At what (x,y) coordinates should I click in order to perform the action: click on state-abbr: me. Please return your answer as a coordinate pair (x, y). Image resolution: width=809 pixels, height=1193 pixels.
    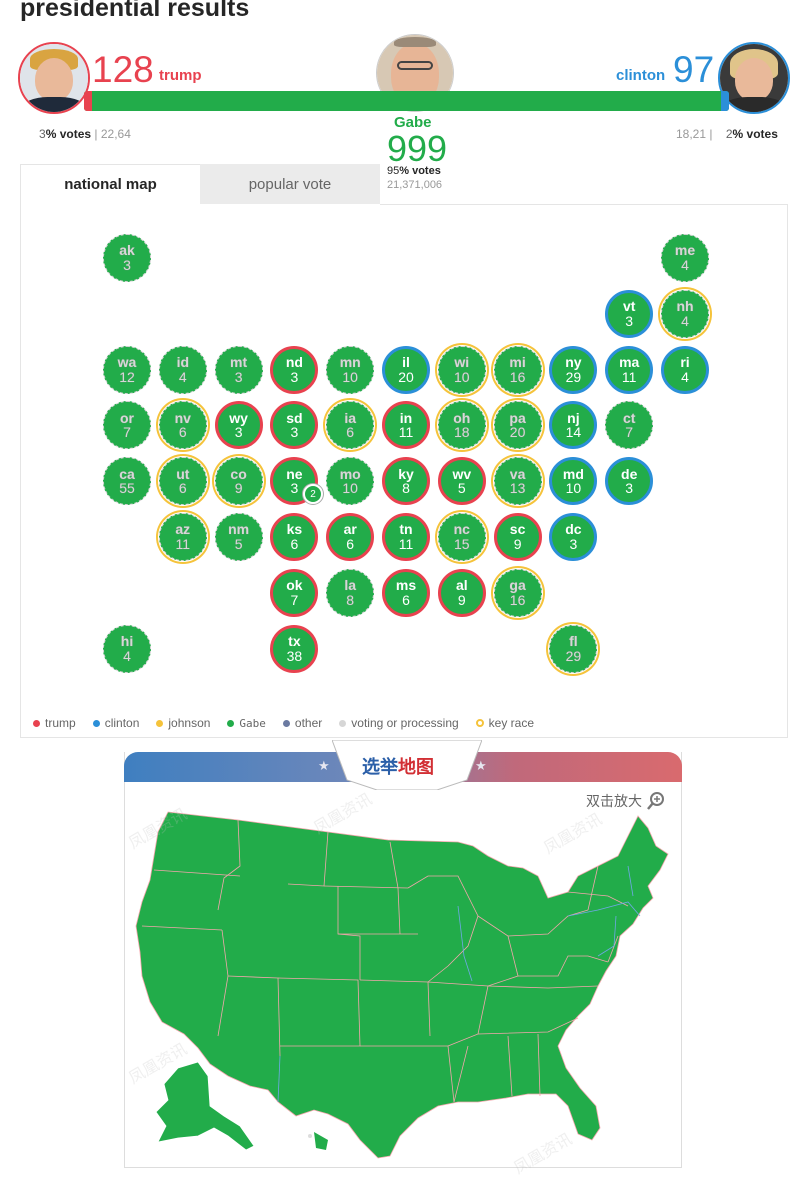
    Looking at the image, I should click on (685, 250).